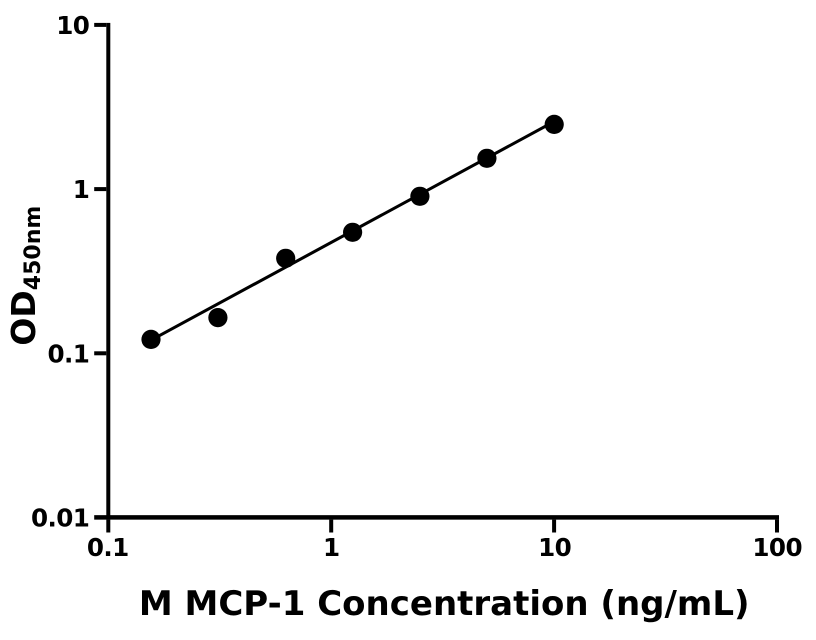  I want to click on svg-text: 100, so click(777, 547).